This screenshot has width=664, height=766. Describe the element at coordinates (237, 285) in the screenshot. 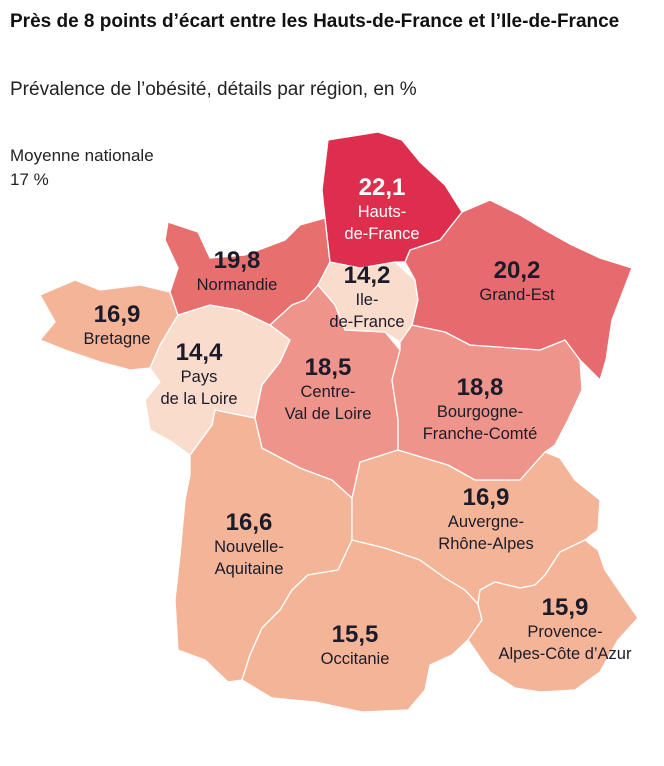

I see `region-name-nor: Normandie` at that location.